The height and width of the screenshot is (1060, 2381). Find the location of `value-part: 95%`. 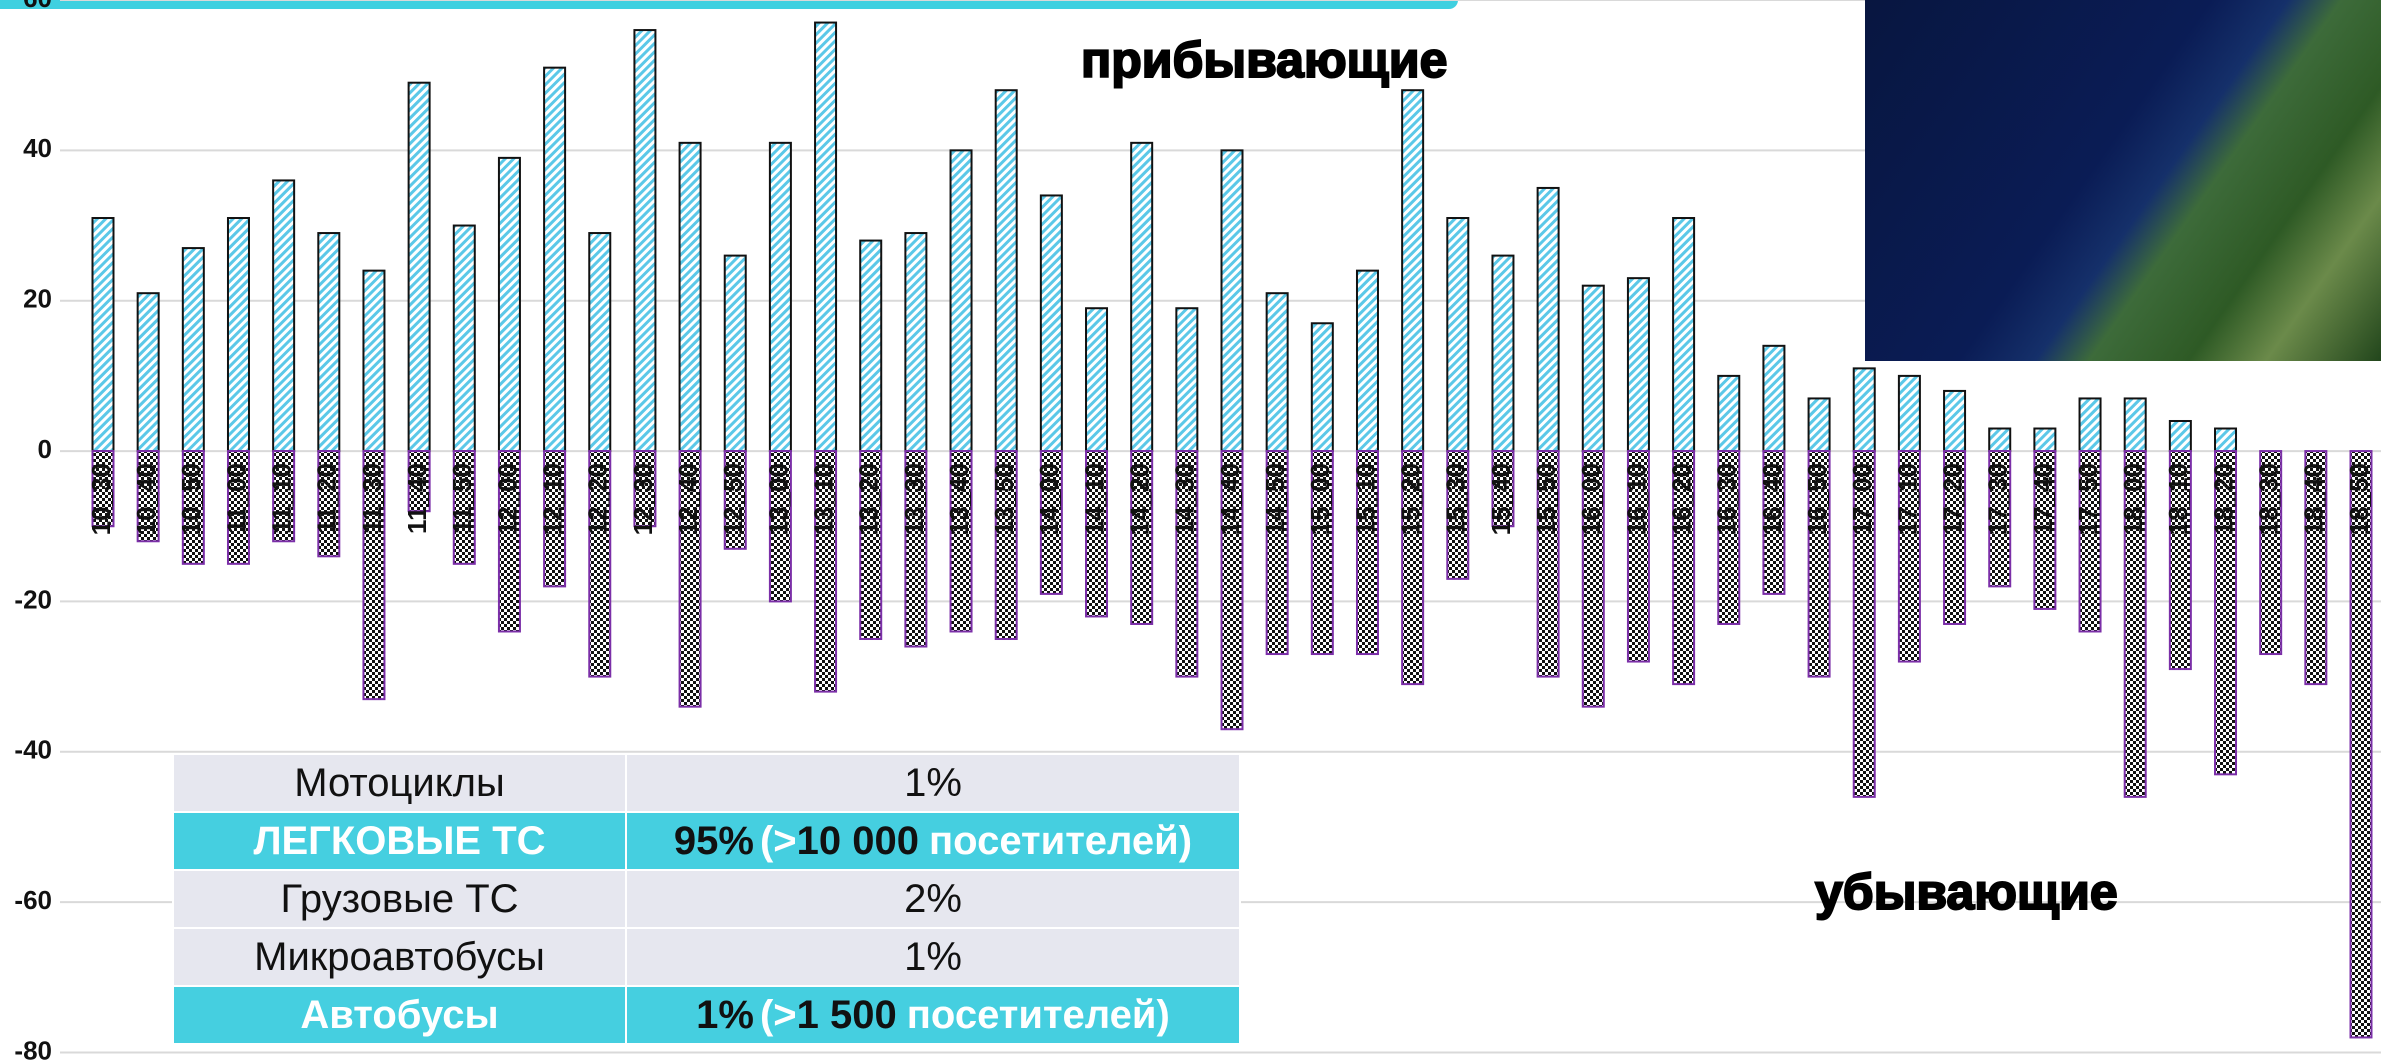

value-part: 95% is located at coordinates (713, 840).